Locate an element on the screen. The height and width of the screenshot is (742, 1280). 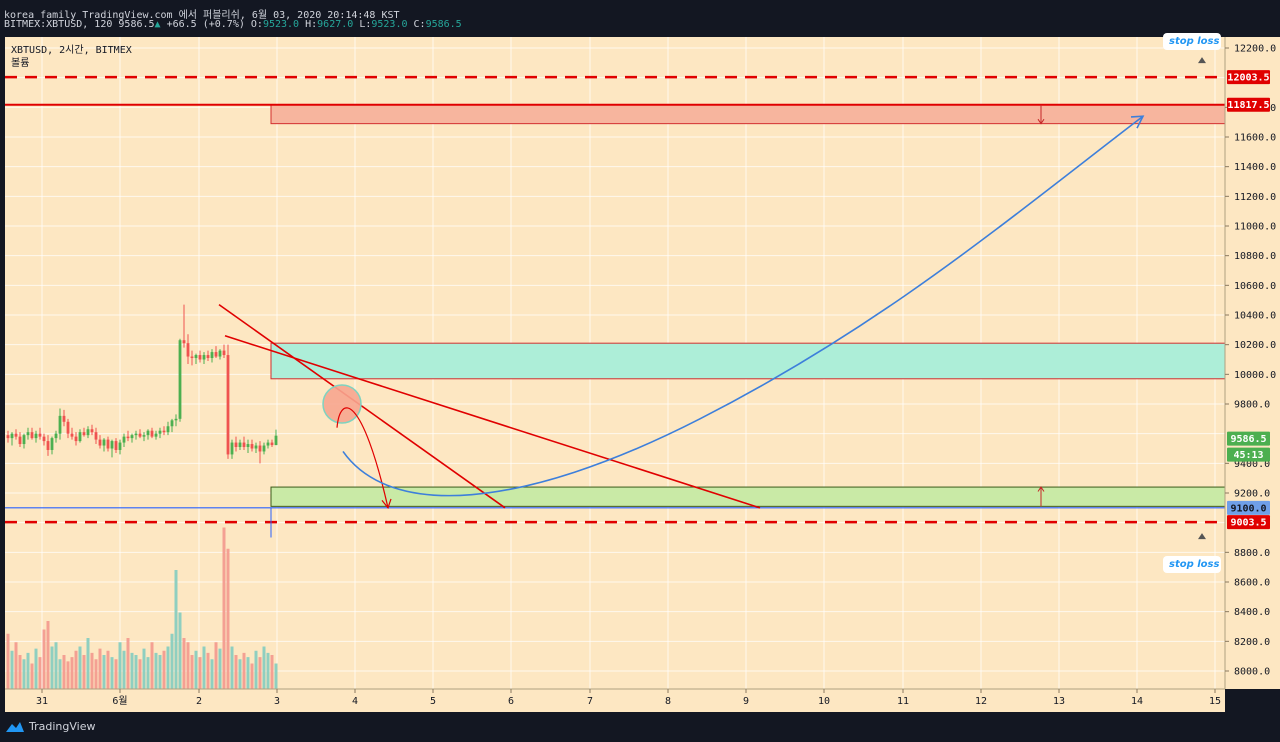
price-tick-label: 11400.0 is located at coordinates (1255, 167).